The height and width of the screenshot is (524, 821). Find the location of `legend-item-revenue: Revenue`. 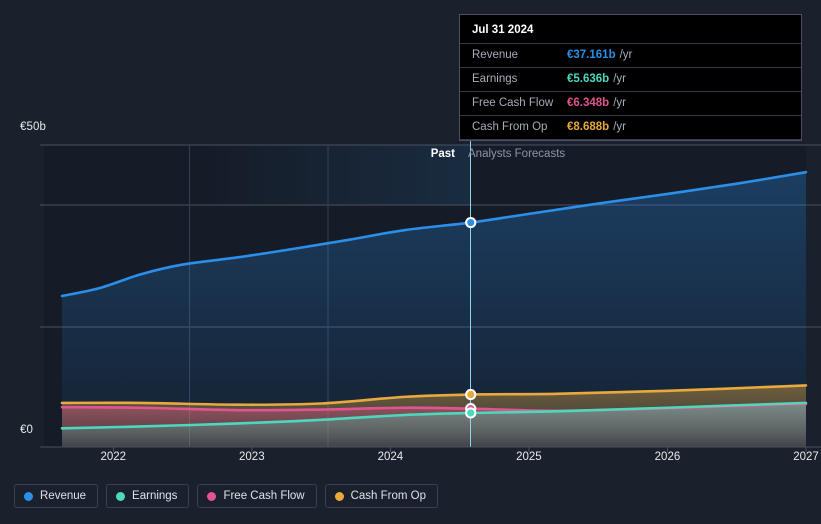

legend-item-revenue: Revenue is located at coordinates (56, 496).